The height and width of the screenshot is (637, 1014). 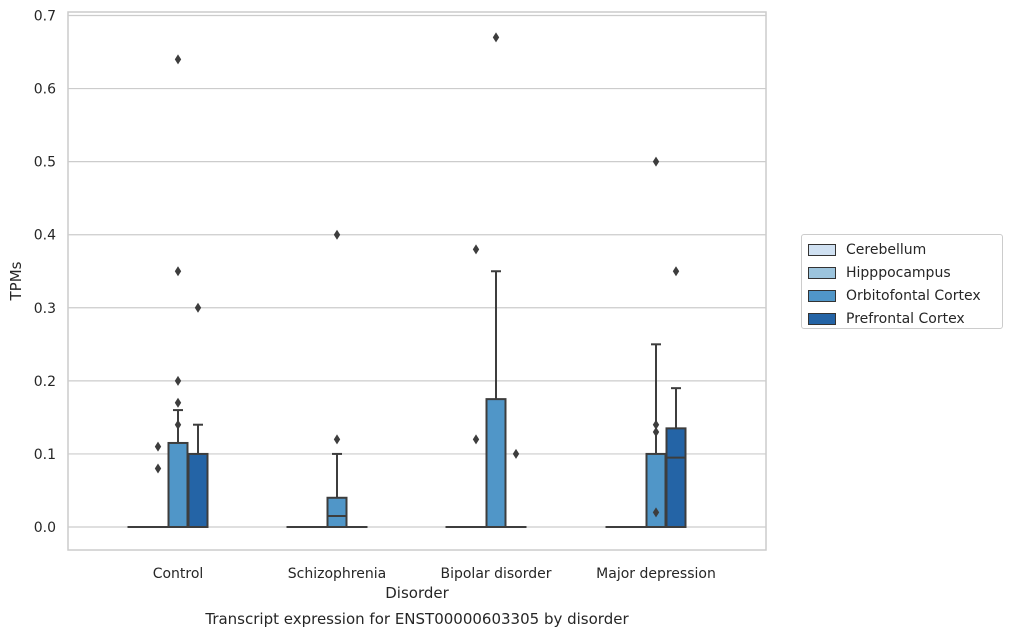 What do you see at coordinates (495, 574) in the screenshot?
I see `x-tick-label: Bipolar disorder` at bounding box center [495, 574].